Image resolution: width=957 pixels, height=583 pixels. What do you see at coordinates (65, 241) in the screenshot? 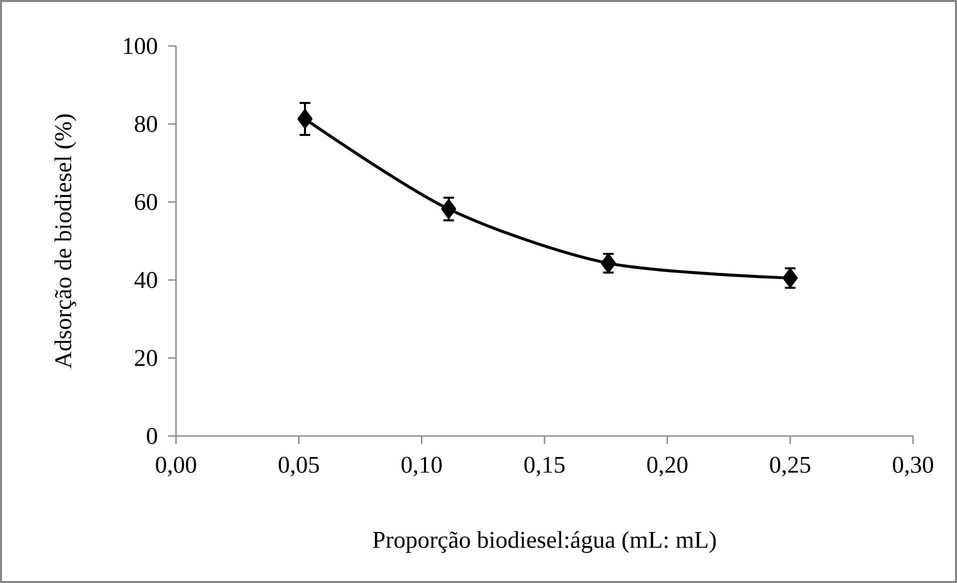
I see `y-axis-title: Adsorção de biodiesel (%)` at bounding box center [65, 241].